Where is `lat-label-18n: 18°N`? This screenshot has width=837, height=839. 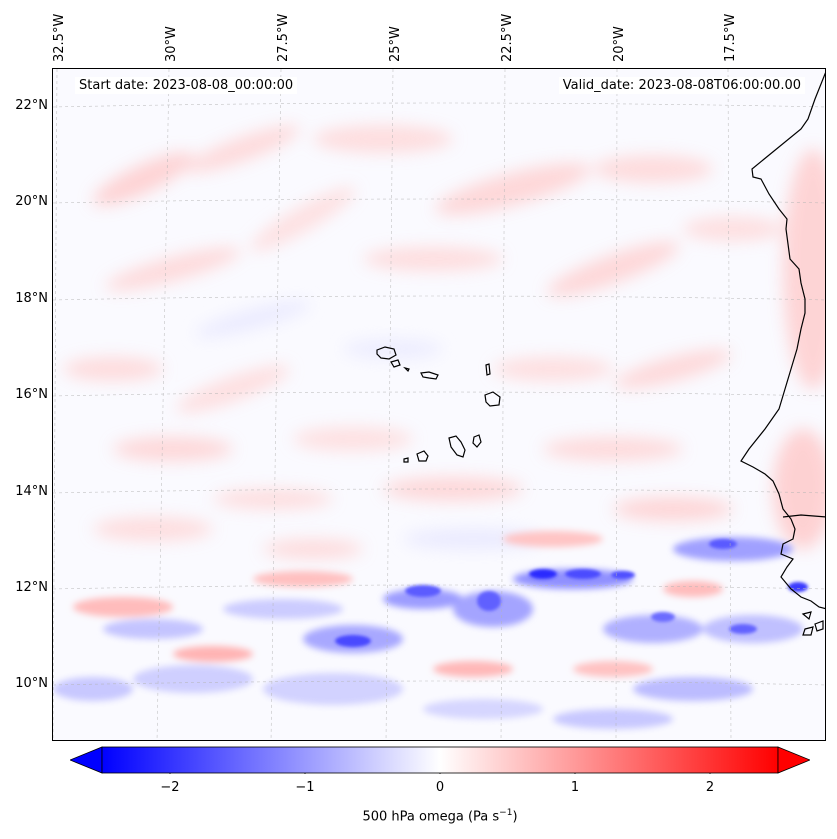 lat-label-18n: 18°N is located at coordinates (31, 298).